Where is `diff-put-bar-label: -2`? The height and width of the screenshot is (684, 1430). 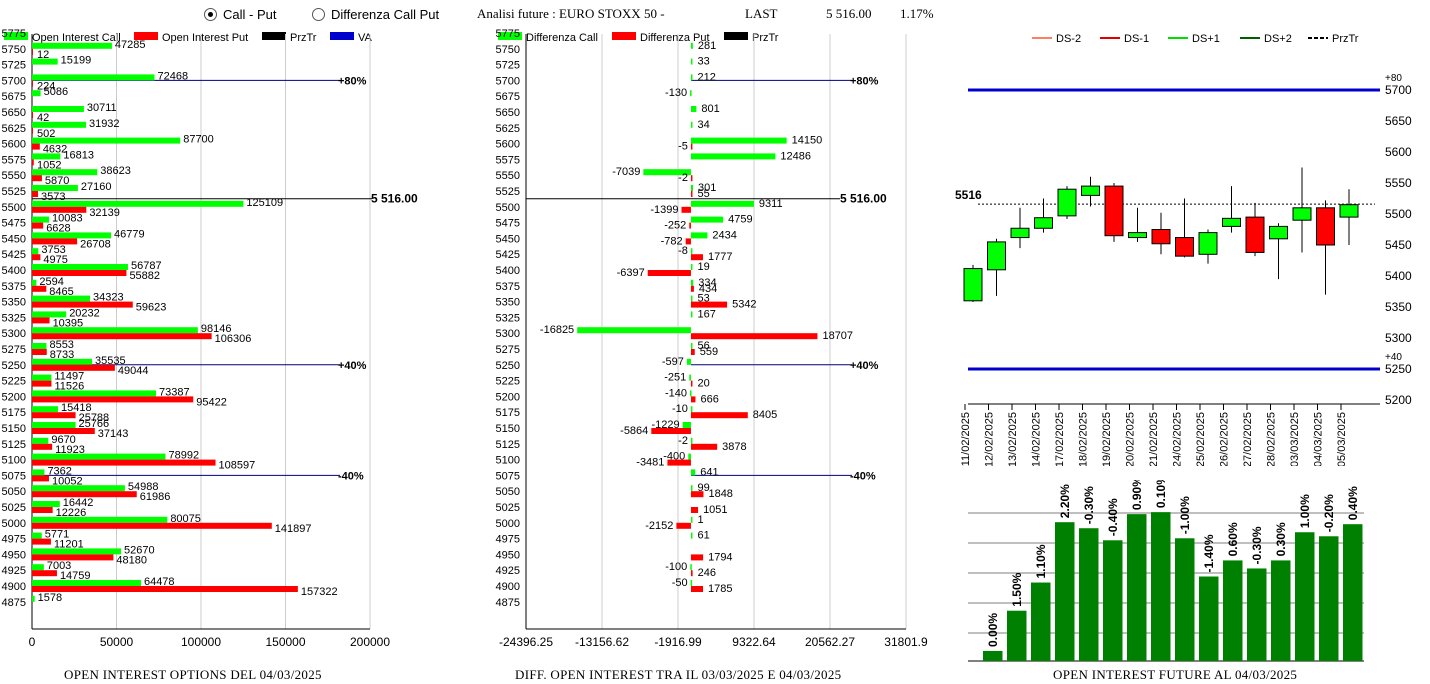
diff-put-bar-label: -2 is located at coordinates (683, 178).